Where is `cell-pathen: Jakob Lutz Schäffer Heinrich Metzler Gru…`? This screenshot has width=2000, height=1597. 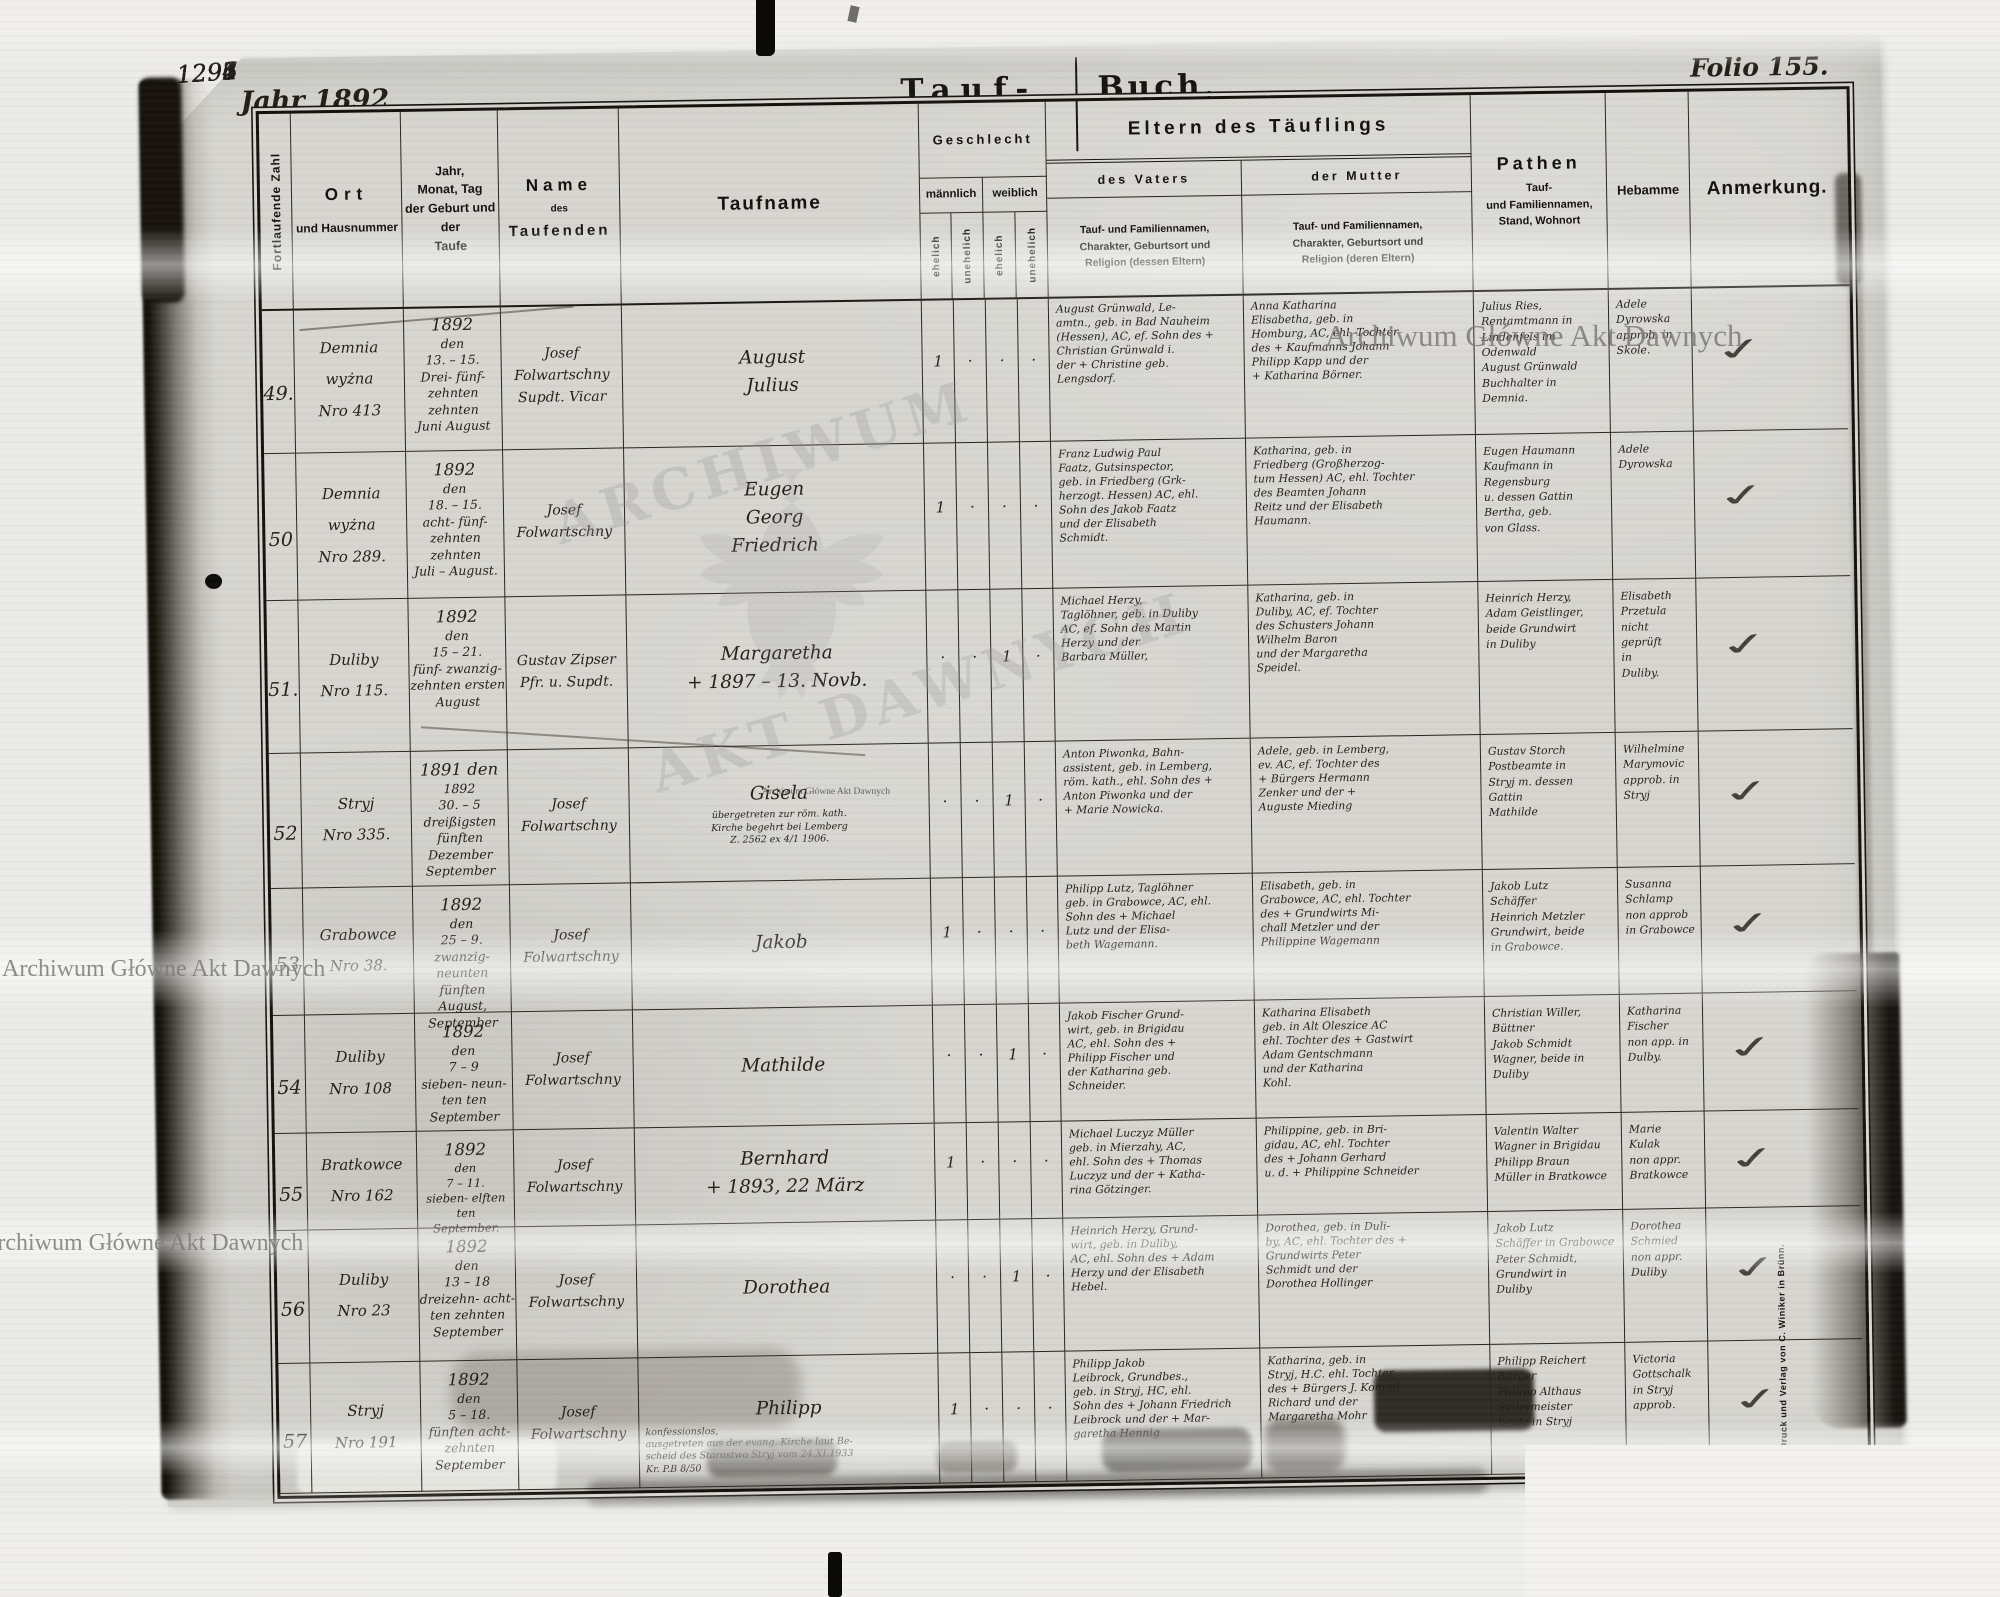
cell-pathen: Jakob Lutz Schäffer Heinrich Metzler Gru… is located at coordinates (1551, 932).